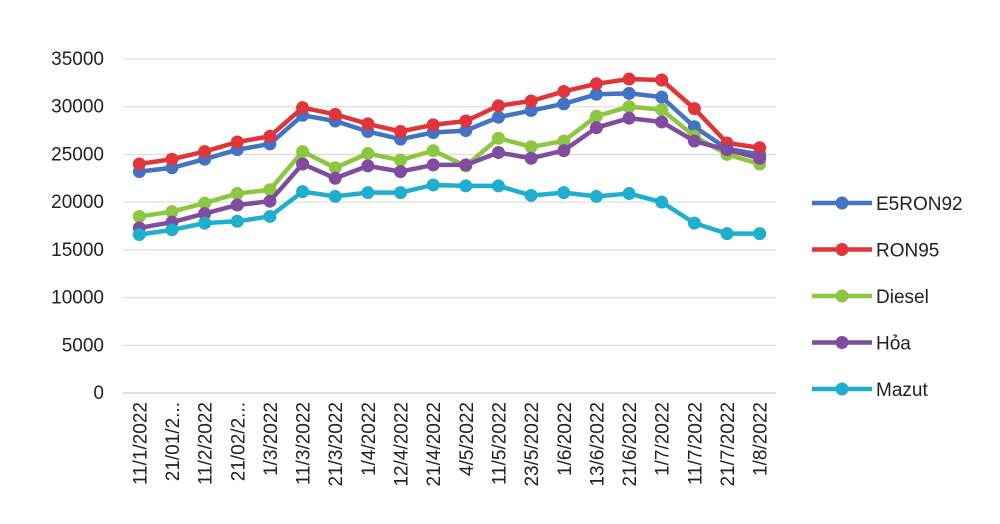  What do you see at coordinates (434, 444) in the screenshot?
I see `x-tick-label: 21/4/2022` at bounding box center [434, 444].